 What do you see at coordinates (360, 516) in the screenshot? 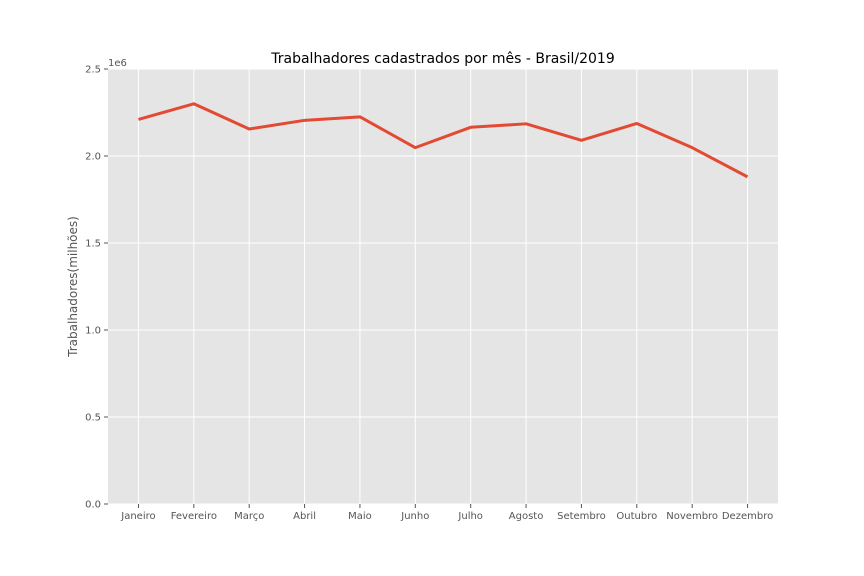
I see `x-tick-label: Maio` at bounding box center [360, 516].